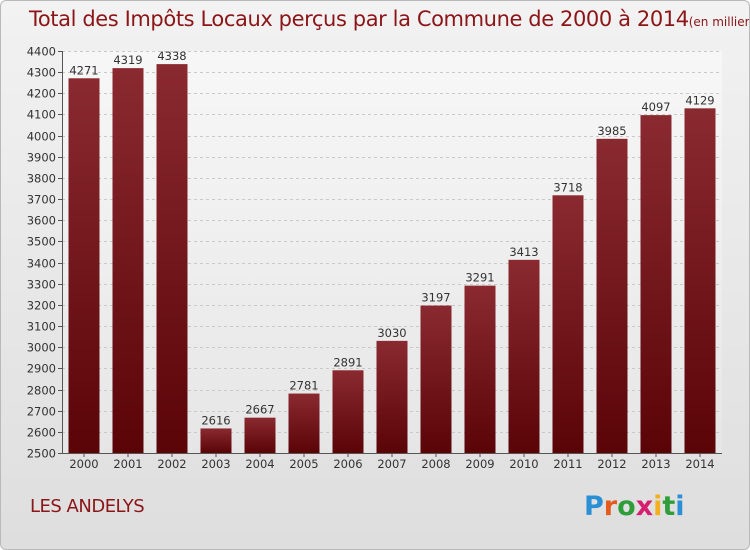  Describe the element at coordinates (259, 410) in the screenshot. I see `data-label-2004: 2667` at that location.